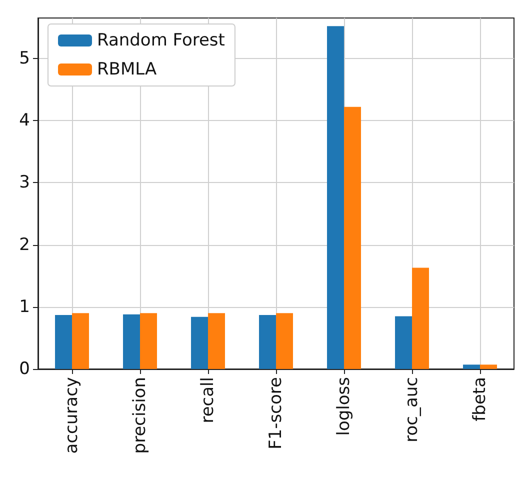 The height and width of the screenshot is (490, 518). I want to click on y-tick-label: 5, so click(24, 58).